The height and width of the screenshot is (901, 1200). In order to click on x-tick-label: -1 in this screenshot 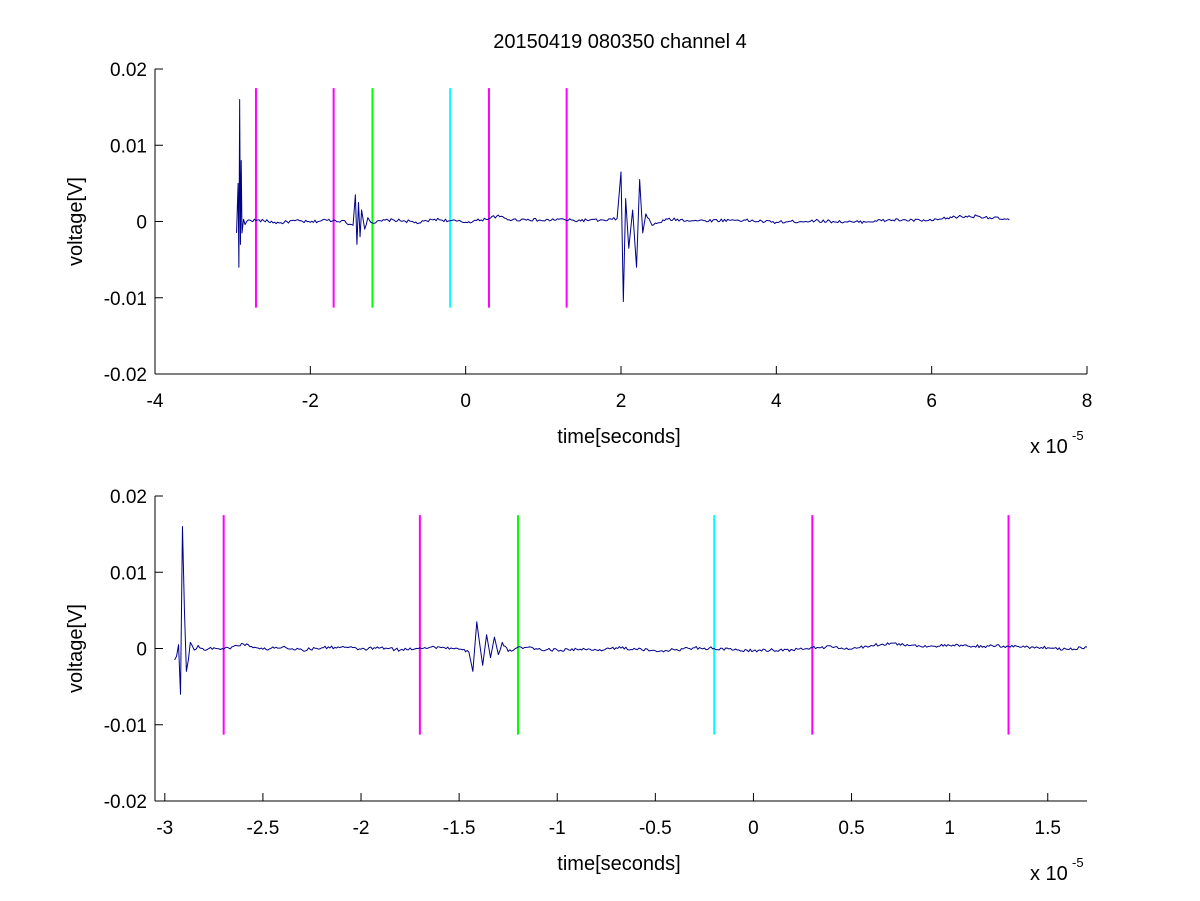, I will do `click(557, 828)`.